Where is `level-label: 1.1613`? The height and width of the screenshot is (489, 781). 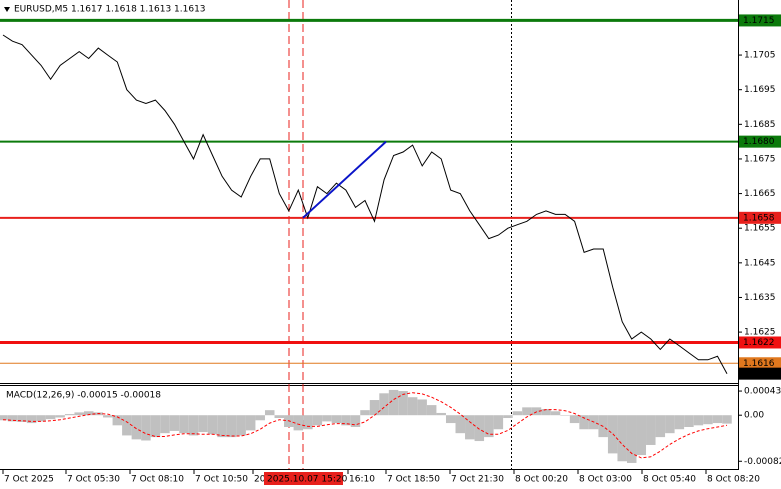 level-label: 1.1613 is located at coordinates (759, 374).